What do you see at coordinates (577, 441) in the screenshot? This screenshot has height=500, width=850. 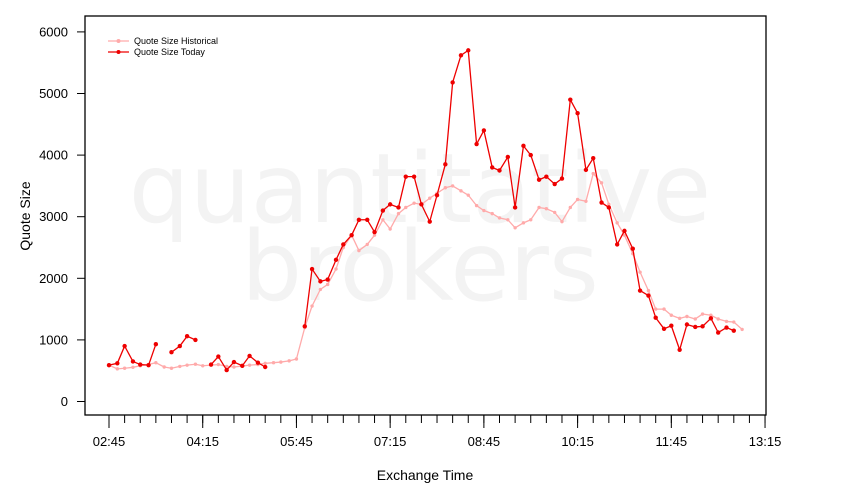 I see `x-tick-label: 10:15` at bounding box center [577, 441].